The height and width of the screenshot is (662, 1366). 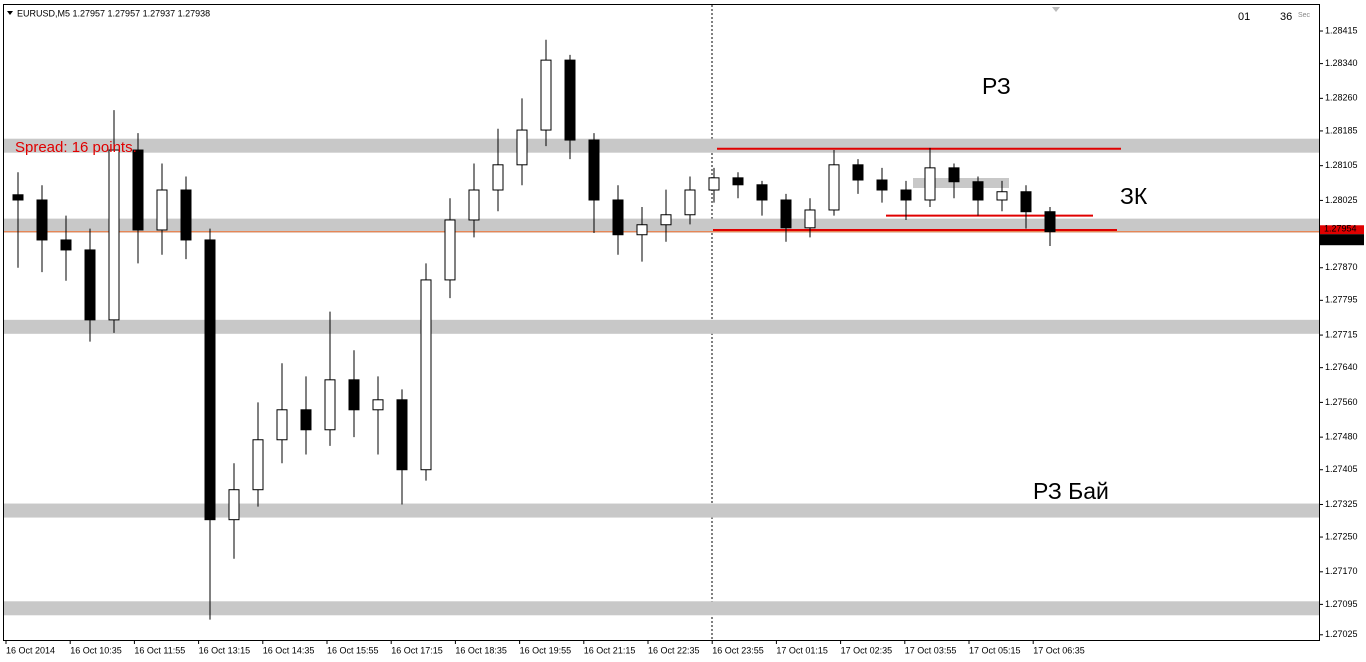 I want to click on ask-label-box, so click(x=1342, y=230).